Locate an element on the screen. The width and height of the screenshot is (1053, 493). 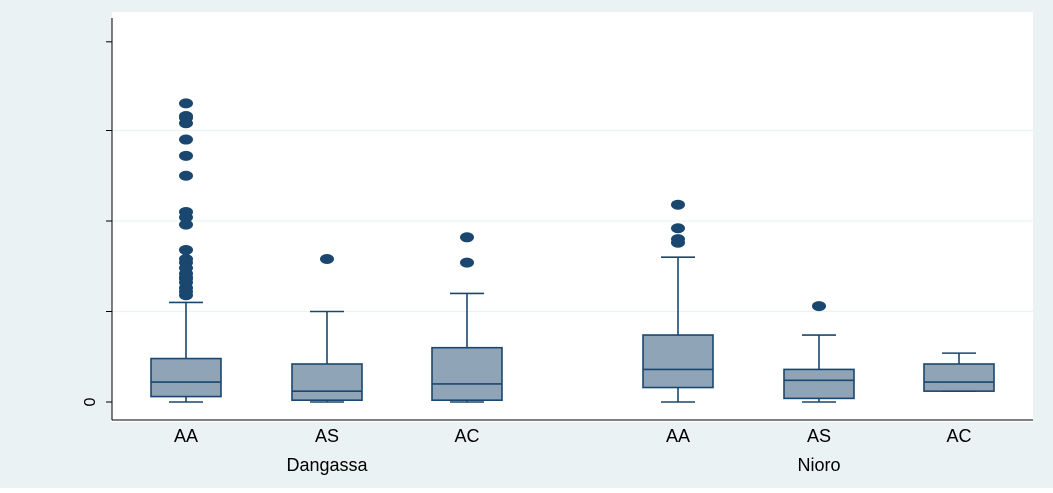
box-dangassa-ac is located at coordinates (467, 317).